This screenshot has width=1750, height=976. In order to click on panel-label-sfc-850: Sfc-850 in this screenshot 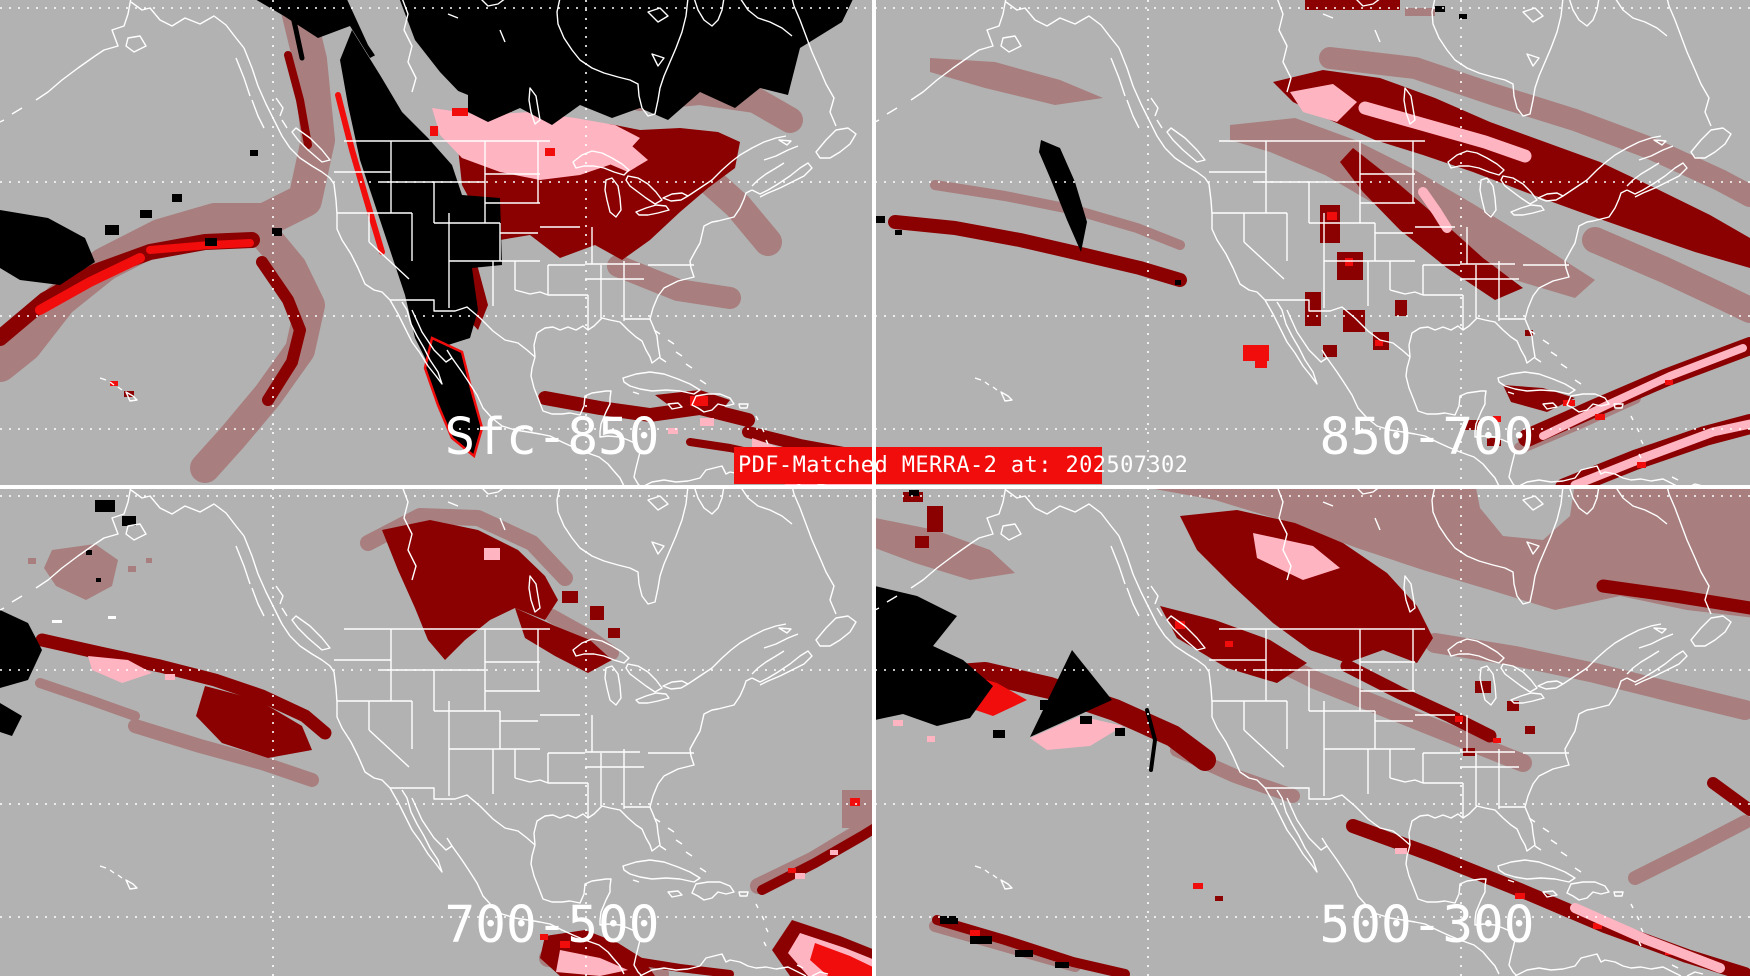, I will do `click(552, 437)`.